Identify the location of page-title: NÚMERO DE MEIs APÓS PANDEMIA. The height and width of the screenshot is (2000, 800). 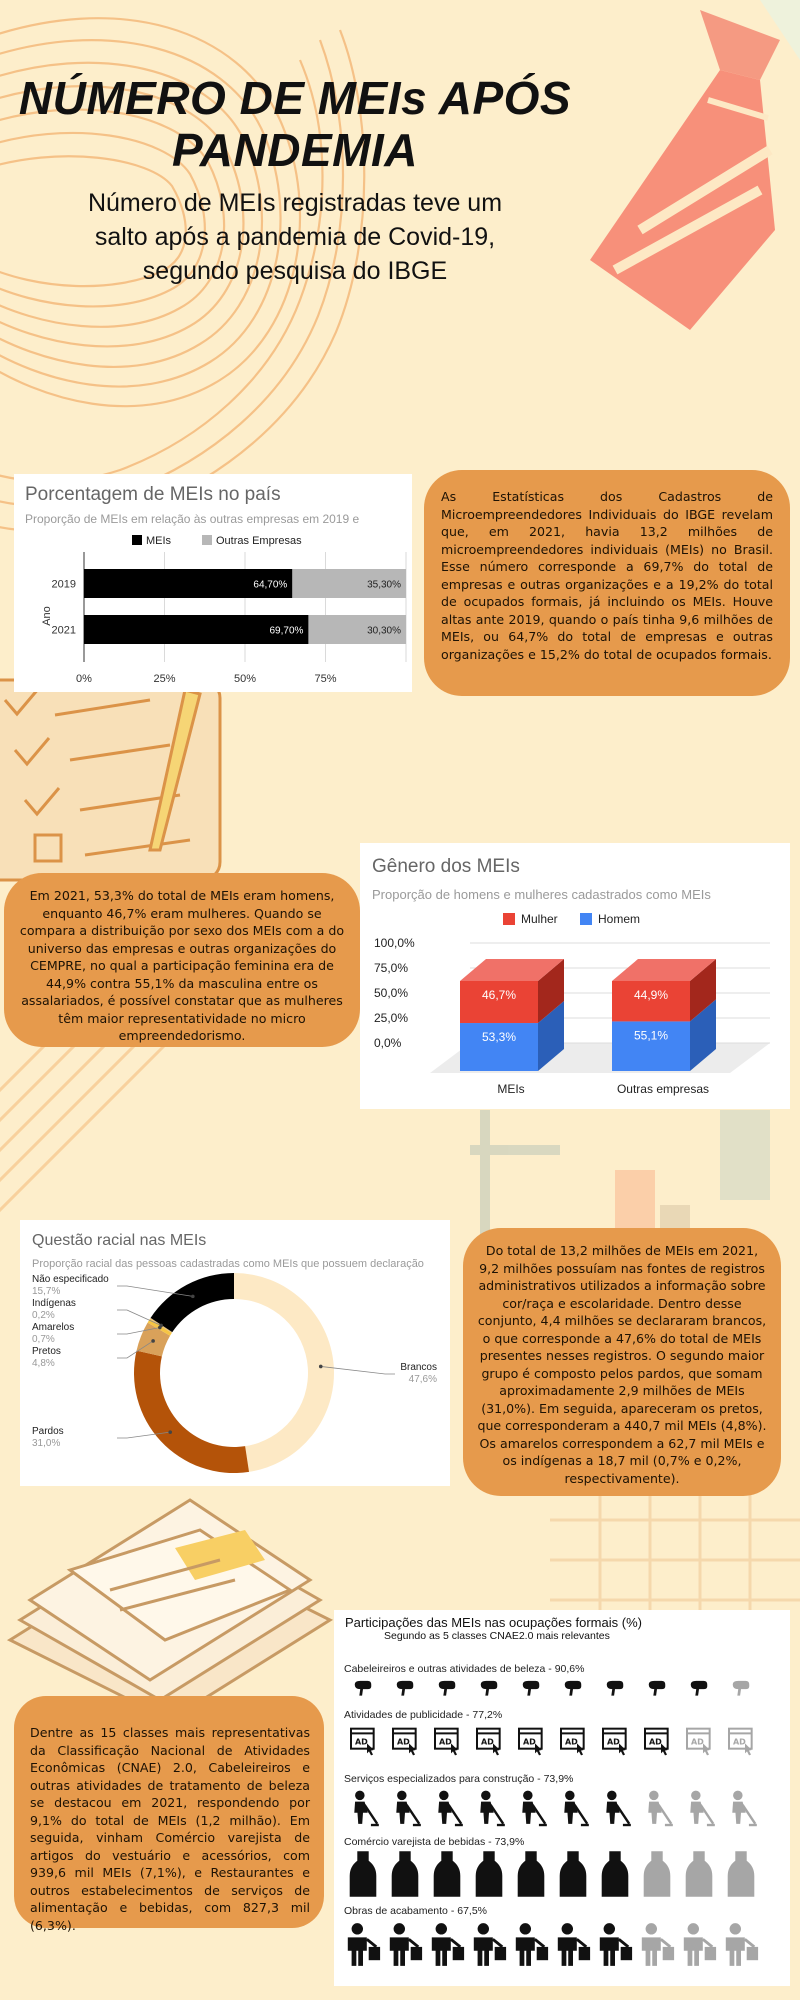
(295, 124).